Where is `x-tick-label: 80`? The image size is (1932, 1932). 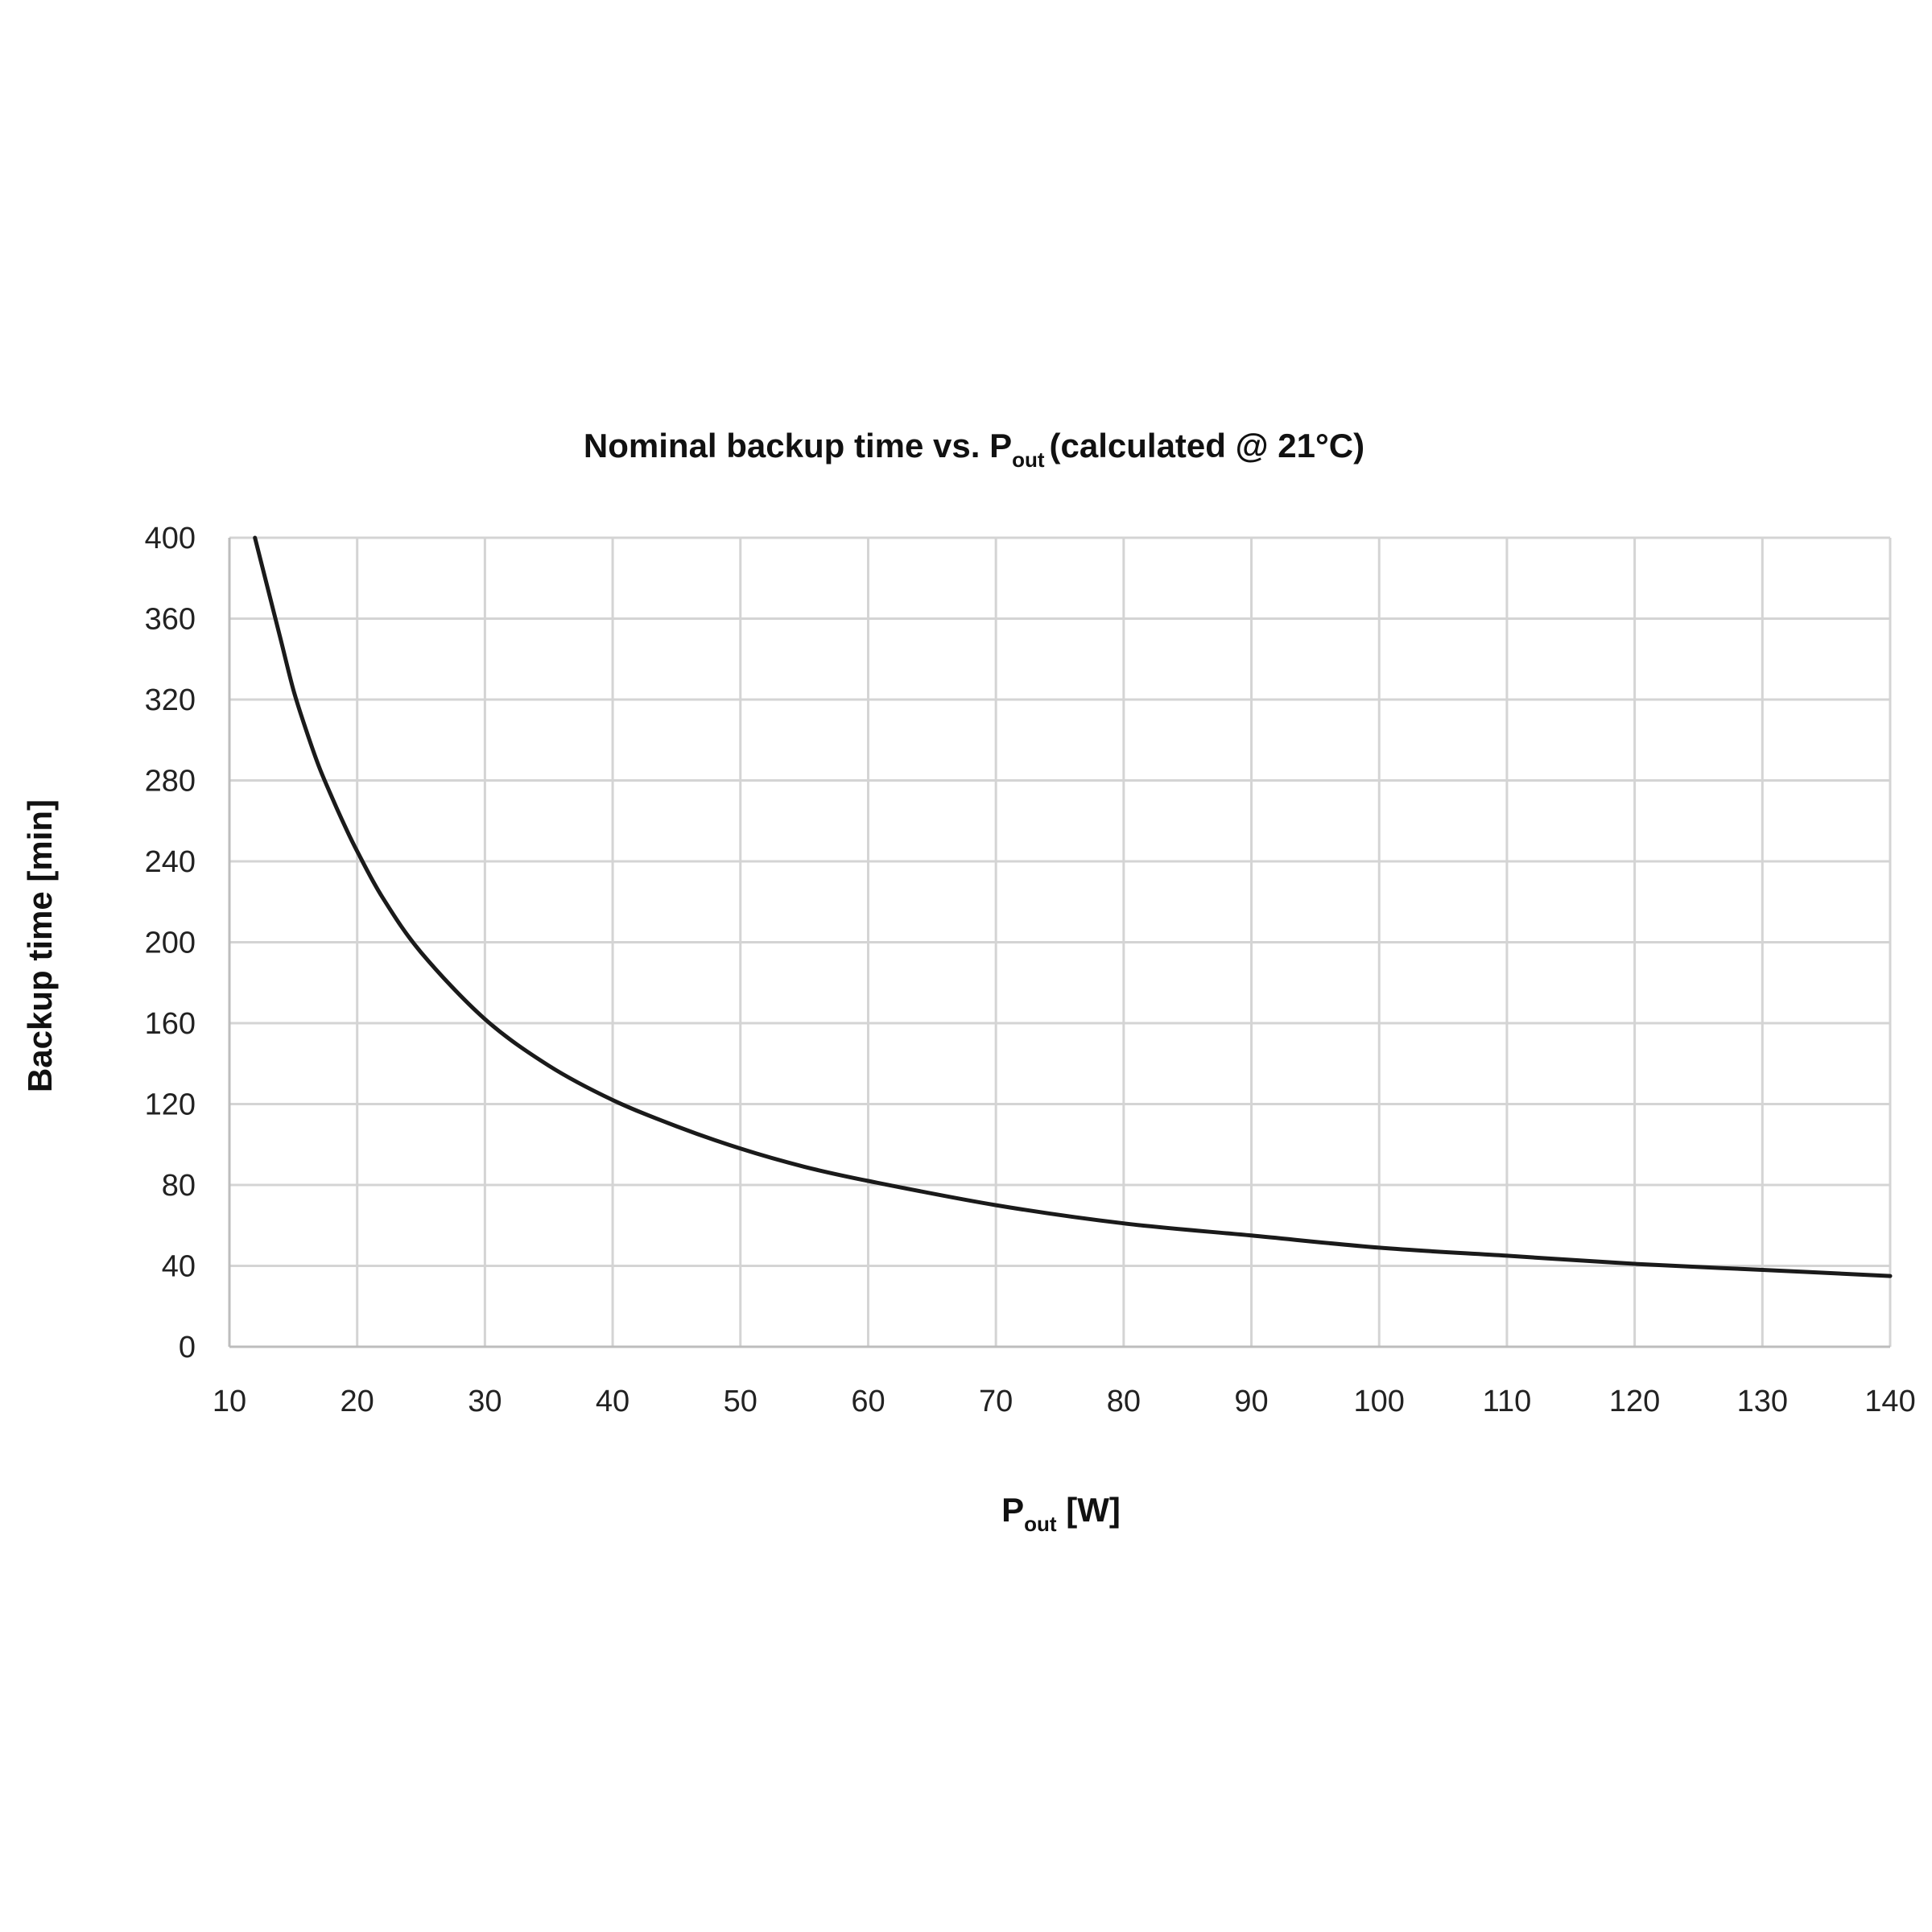 x-tick-label: 80 is located at coordinates (1124, 1401).